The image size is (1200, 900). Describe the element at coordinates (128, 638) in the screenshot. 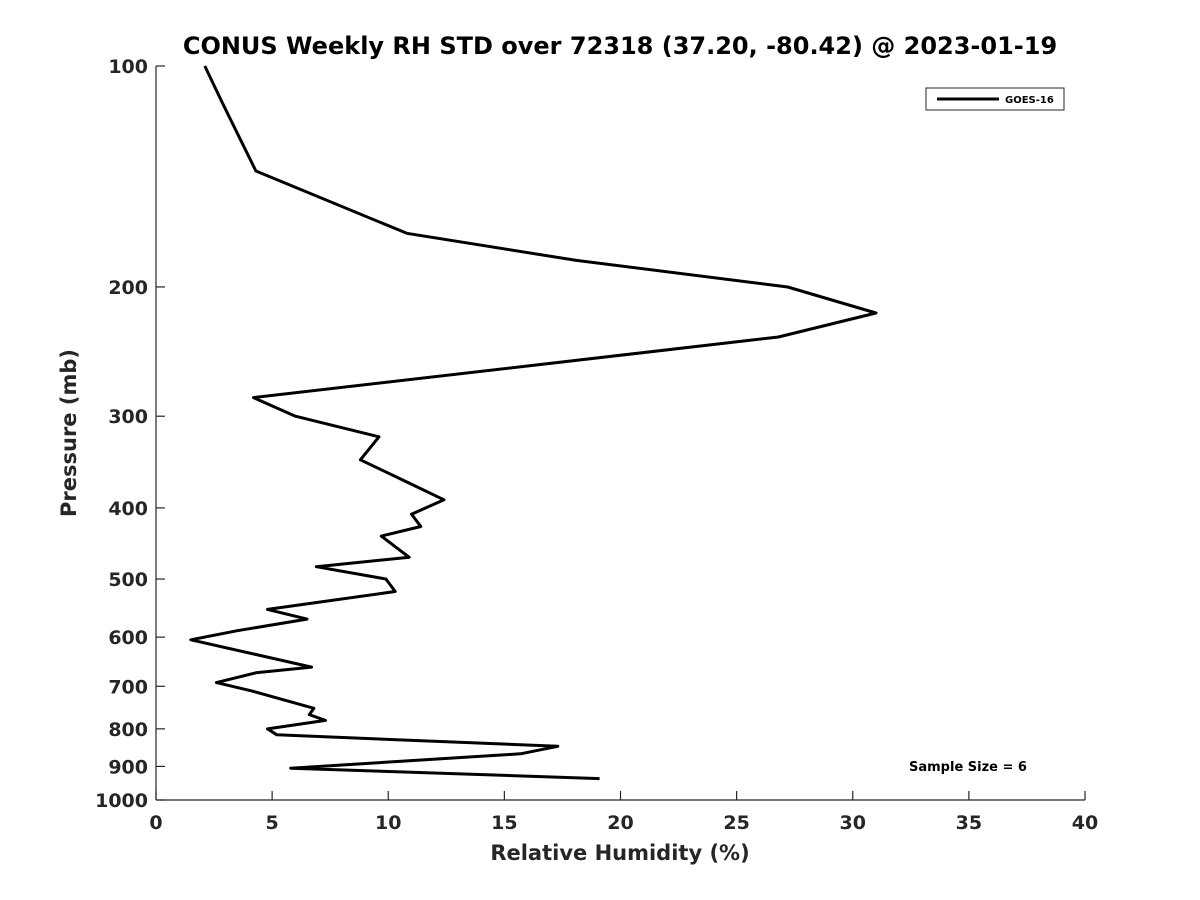

I see `y-tick-label: 600` at that location.